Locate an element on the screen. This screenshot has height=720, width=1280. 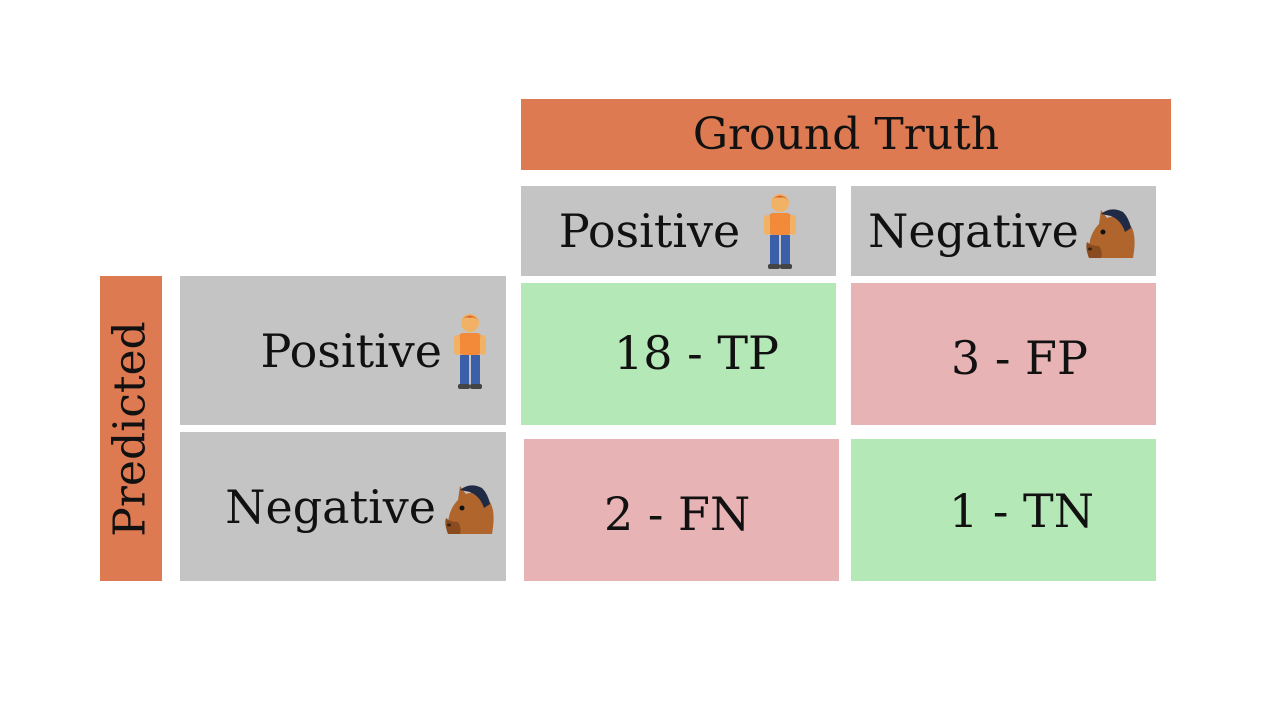
column-header-positive: Positive is located at coordinates (678, 231).